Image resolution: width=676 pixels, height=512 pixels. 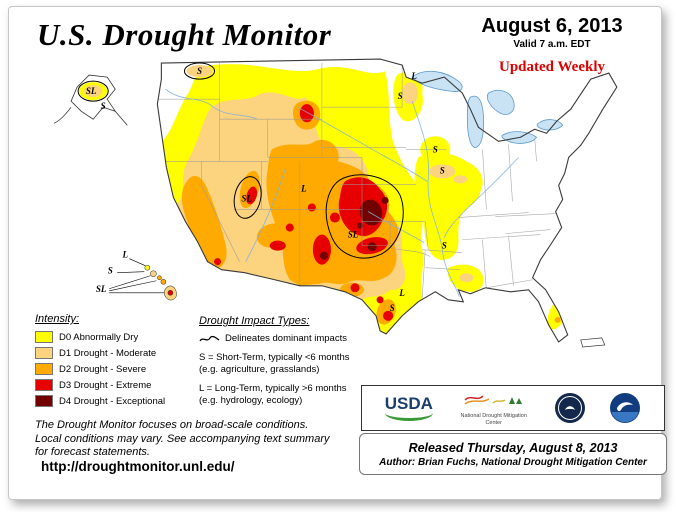 I want to click on d3-label: D3 Drought - Extreme, so click(x=105, y=385).